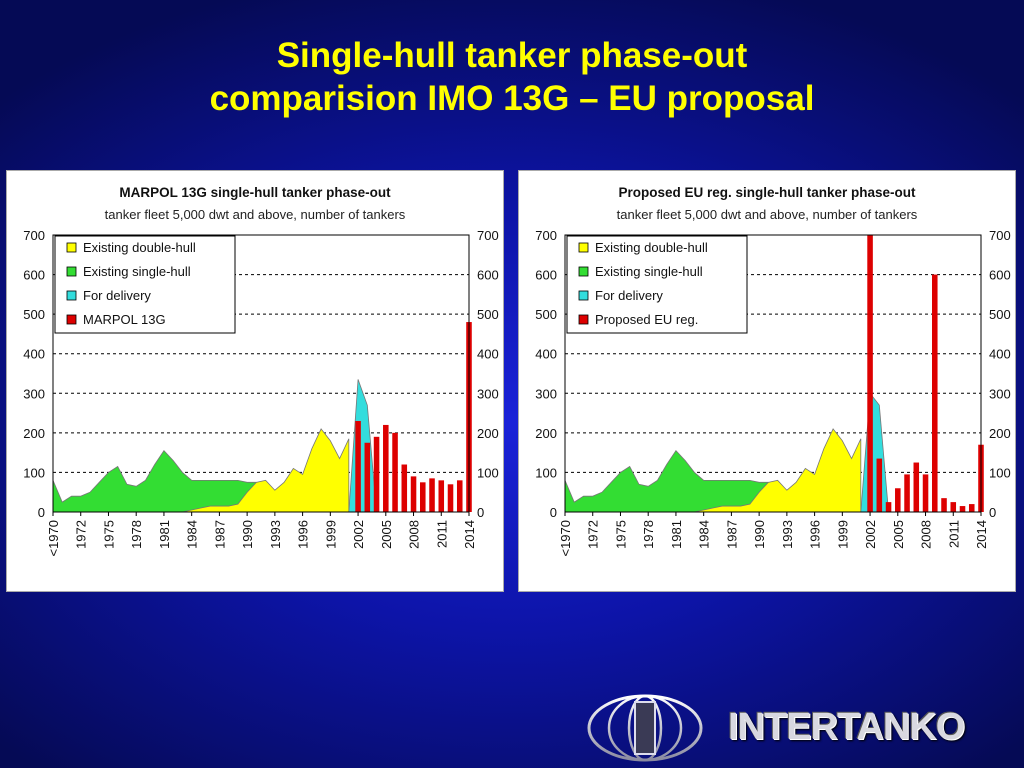 This screenshot has width=1024, height=768. I want to click on intertanko-logo-text: INTERTANKO, so click(846, 727).